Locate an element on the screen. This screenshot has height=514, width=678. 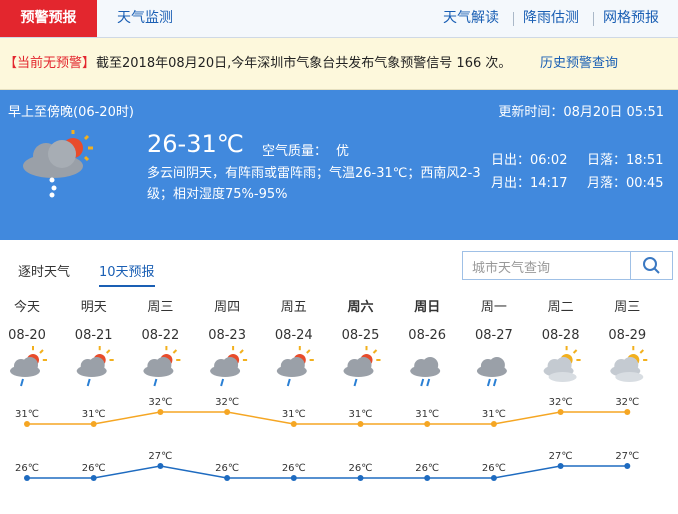
date: 08-21 is located at coordinates (94, 335).